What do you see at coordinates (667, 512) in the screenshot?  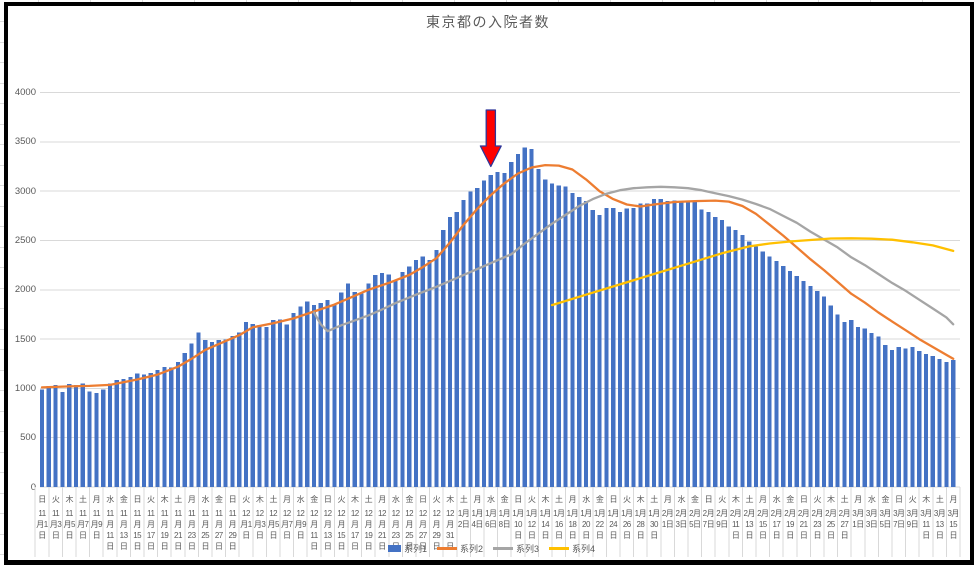 I see `x-axis-tick-label: 月 2月 1日` at bounding box center [667, 512].